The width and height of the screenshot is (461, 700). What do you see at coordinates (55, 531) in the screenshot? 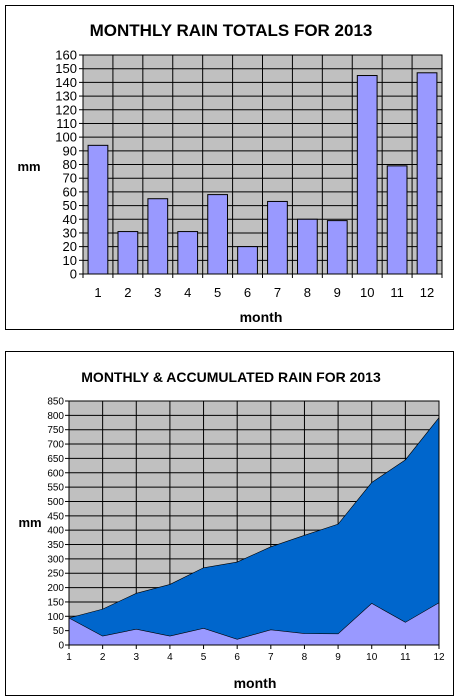
I see `y-tick-label: 400` at bounding box center [55, 531].